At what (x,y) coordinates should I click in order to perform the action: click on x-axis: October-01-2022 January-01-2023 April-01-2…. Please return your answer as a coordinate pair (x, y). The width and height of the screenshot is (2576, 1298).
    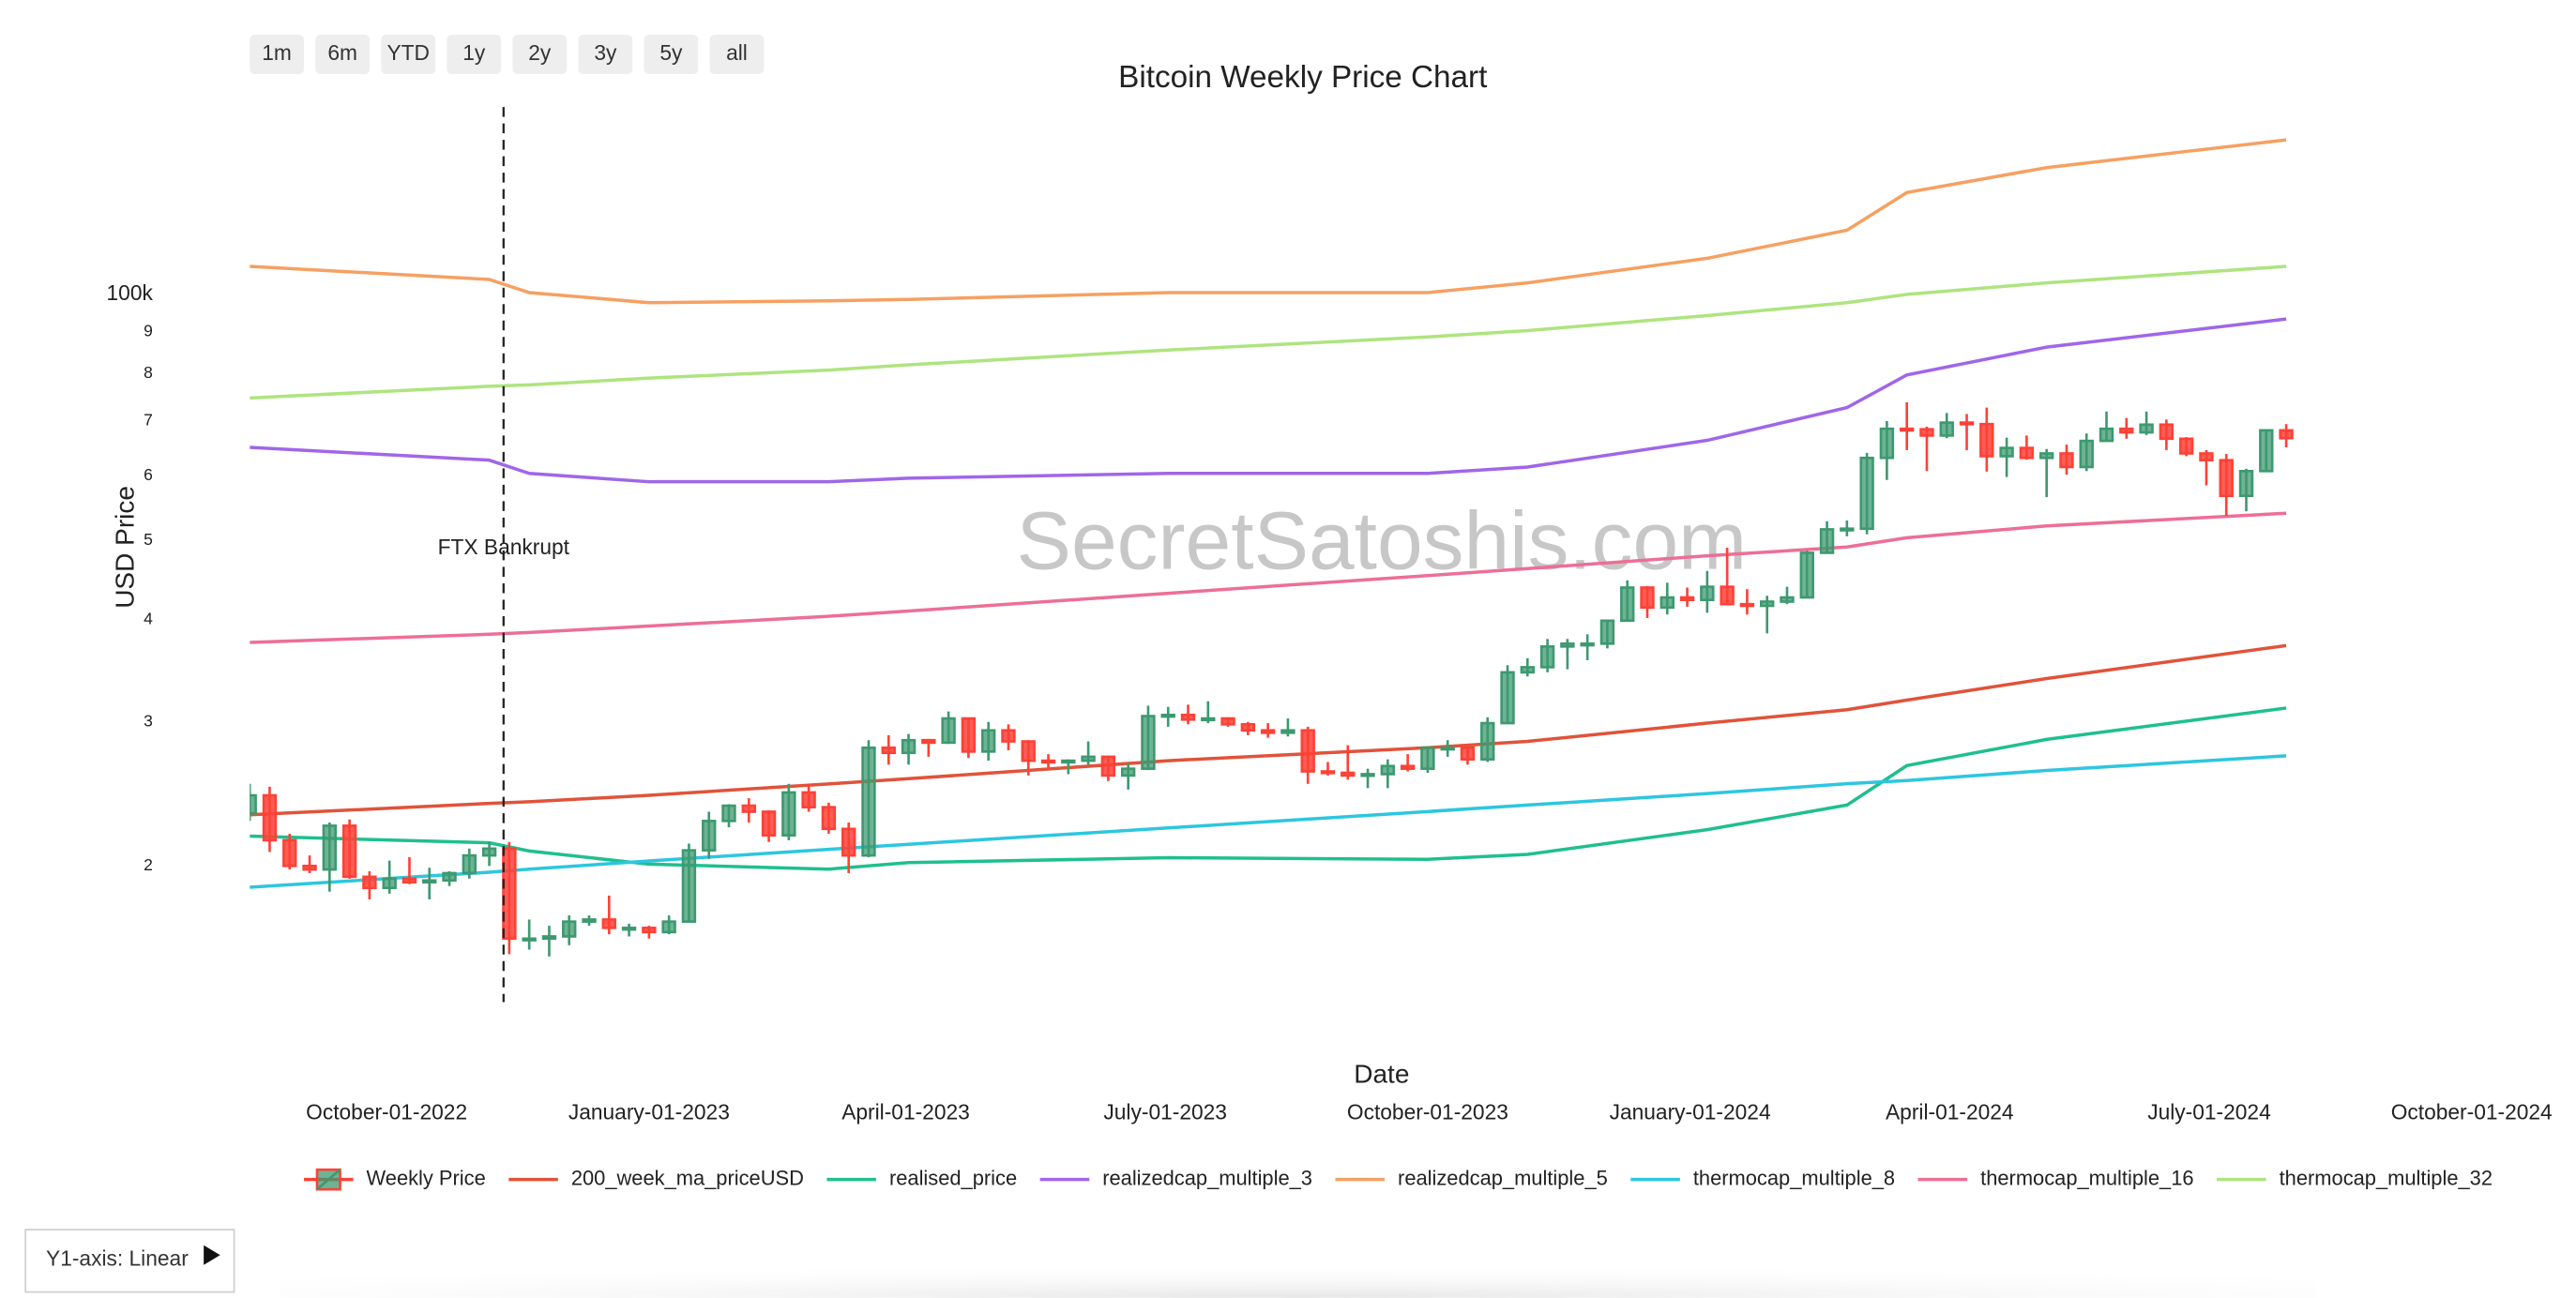
    Looking at the image, I should click on (1429, 1112).